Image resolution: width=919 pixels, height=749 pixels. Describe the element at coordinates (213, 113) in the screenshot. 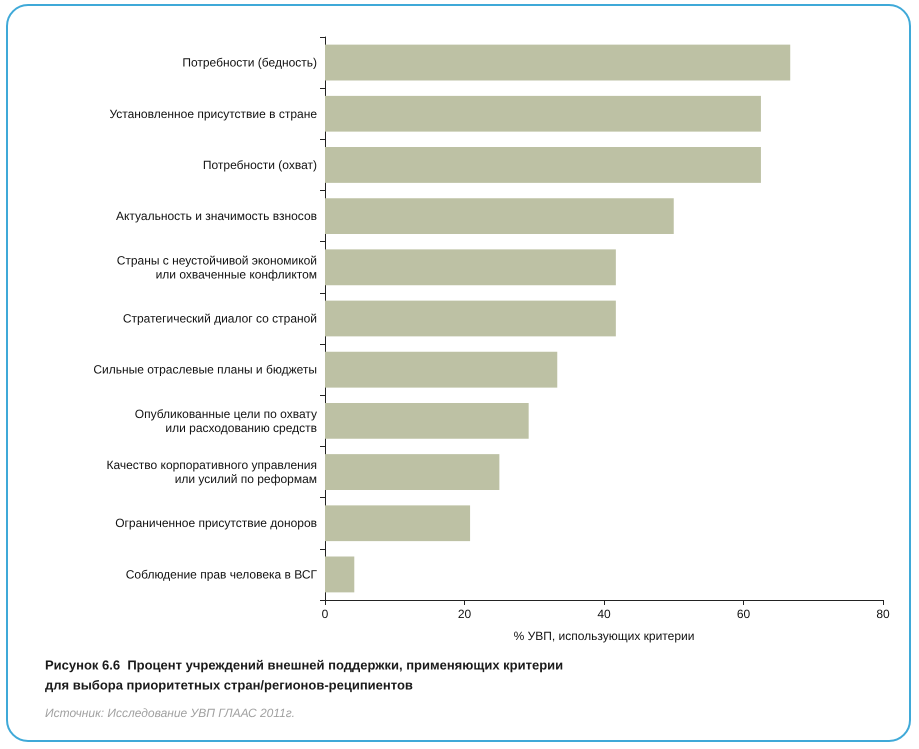

I see `y-tick-label: Установленное присутствие в стране` at that location.